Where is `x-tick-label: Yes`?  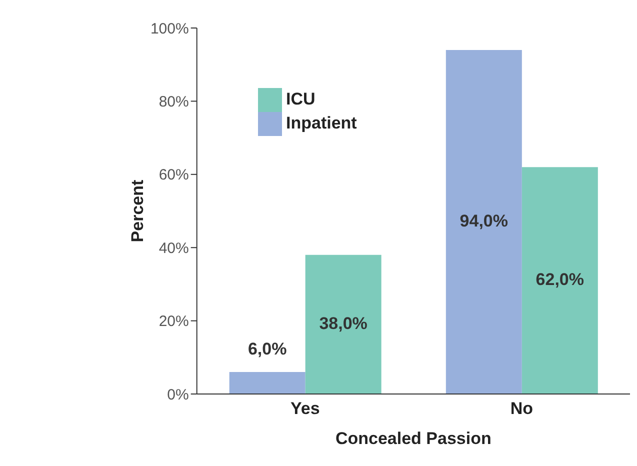
x-tick-label: Yes is located at coordinates (305, 408).